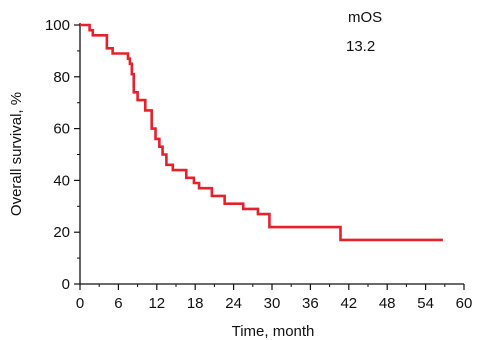 The image size is (480, 340). I want to click on x-tick-label: 12, so click(156, 303).